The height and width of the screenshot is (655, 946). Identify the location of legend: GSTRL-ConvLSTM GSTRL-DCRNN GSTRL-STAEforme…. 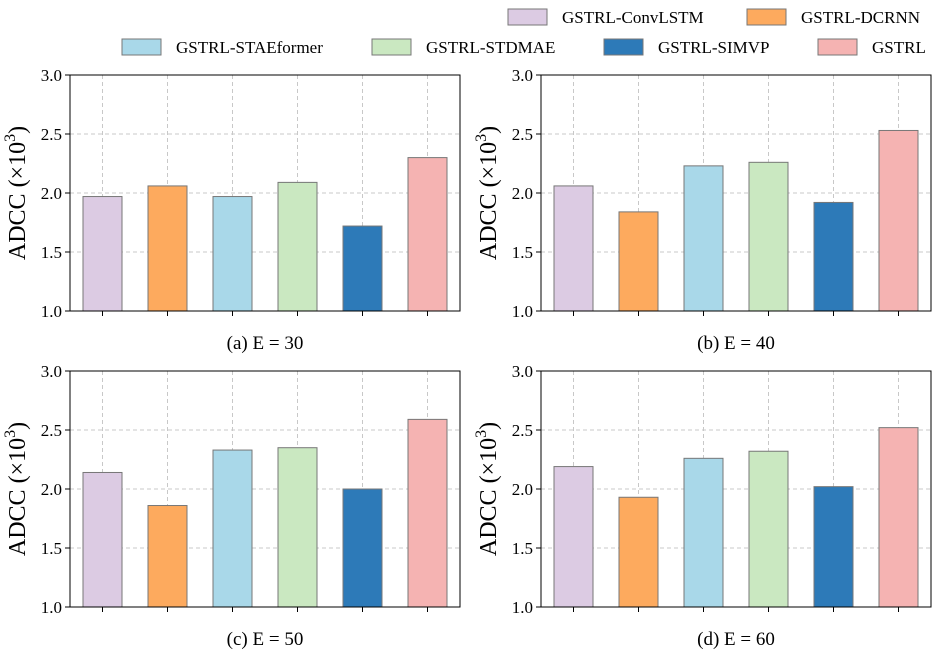
(523, 32).